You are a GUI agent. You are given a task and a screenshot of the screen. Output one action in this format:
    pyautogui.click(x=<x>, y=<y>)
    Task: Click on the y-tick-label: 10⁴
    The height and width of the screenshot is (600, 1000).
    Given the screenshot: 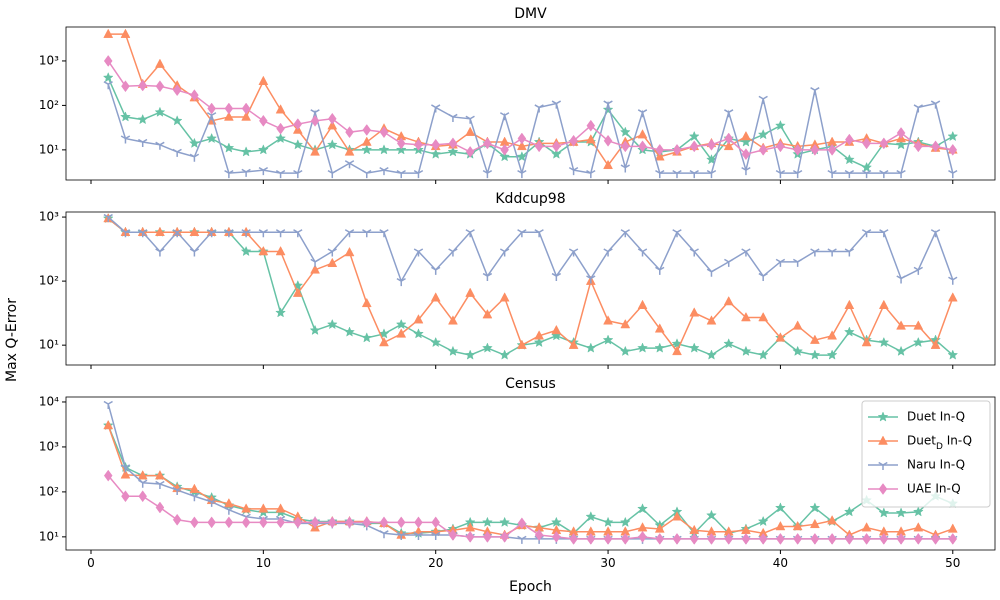 What is the action you would take?
    pyautogui.click(x=49, y=401)
    